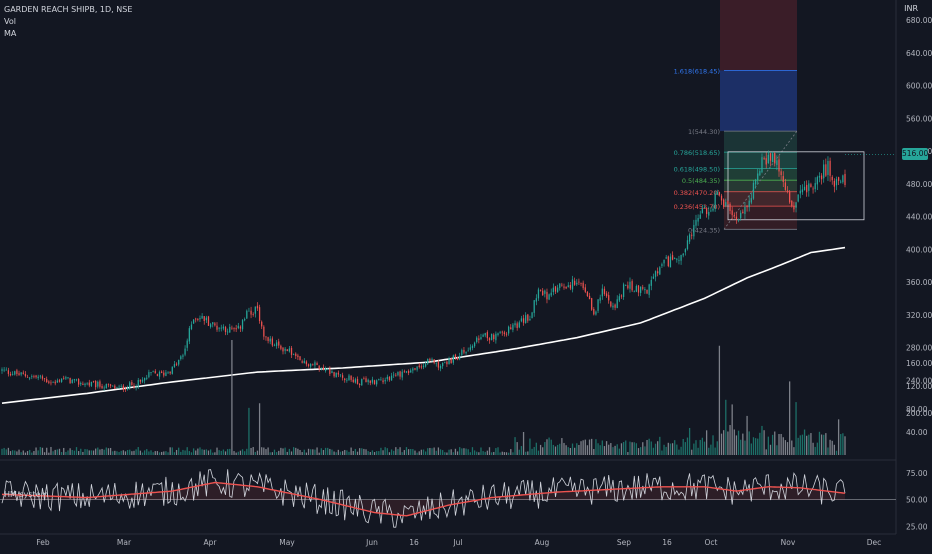  Describe the element at coordinates (68, 9) in the screenshot. I see `symbol-legend: GARDEN REACH SHIPB, 1D, NSE` at that location.